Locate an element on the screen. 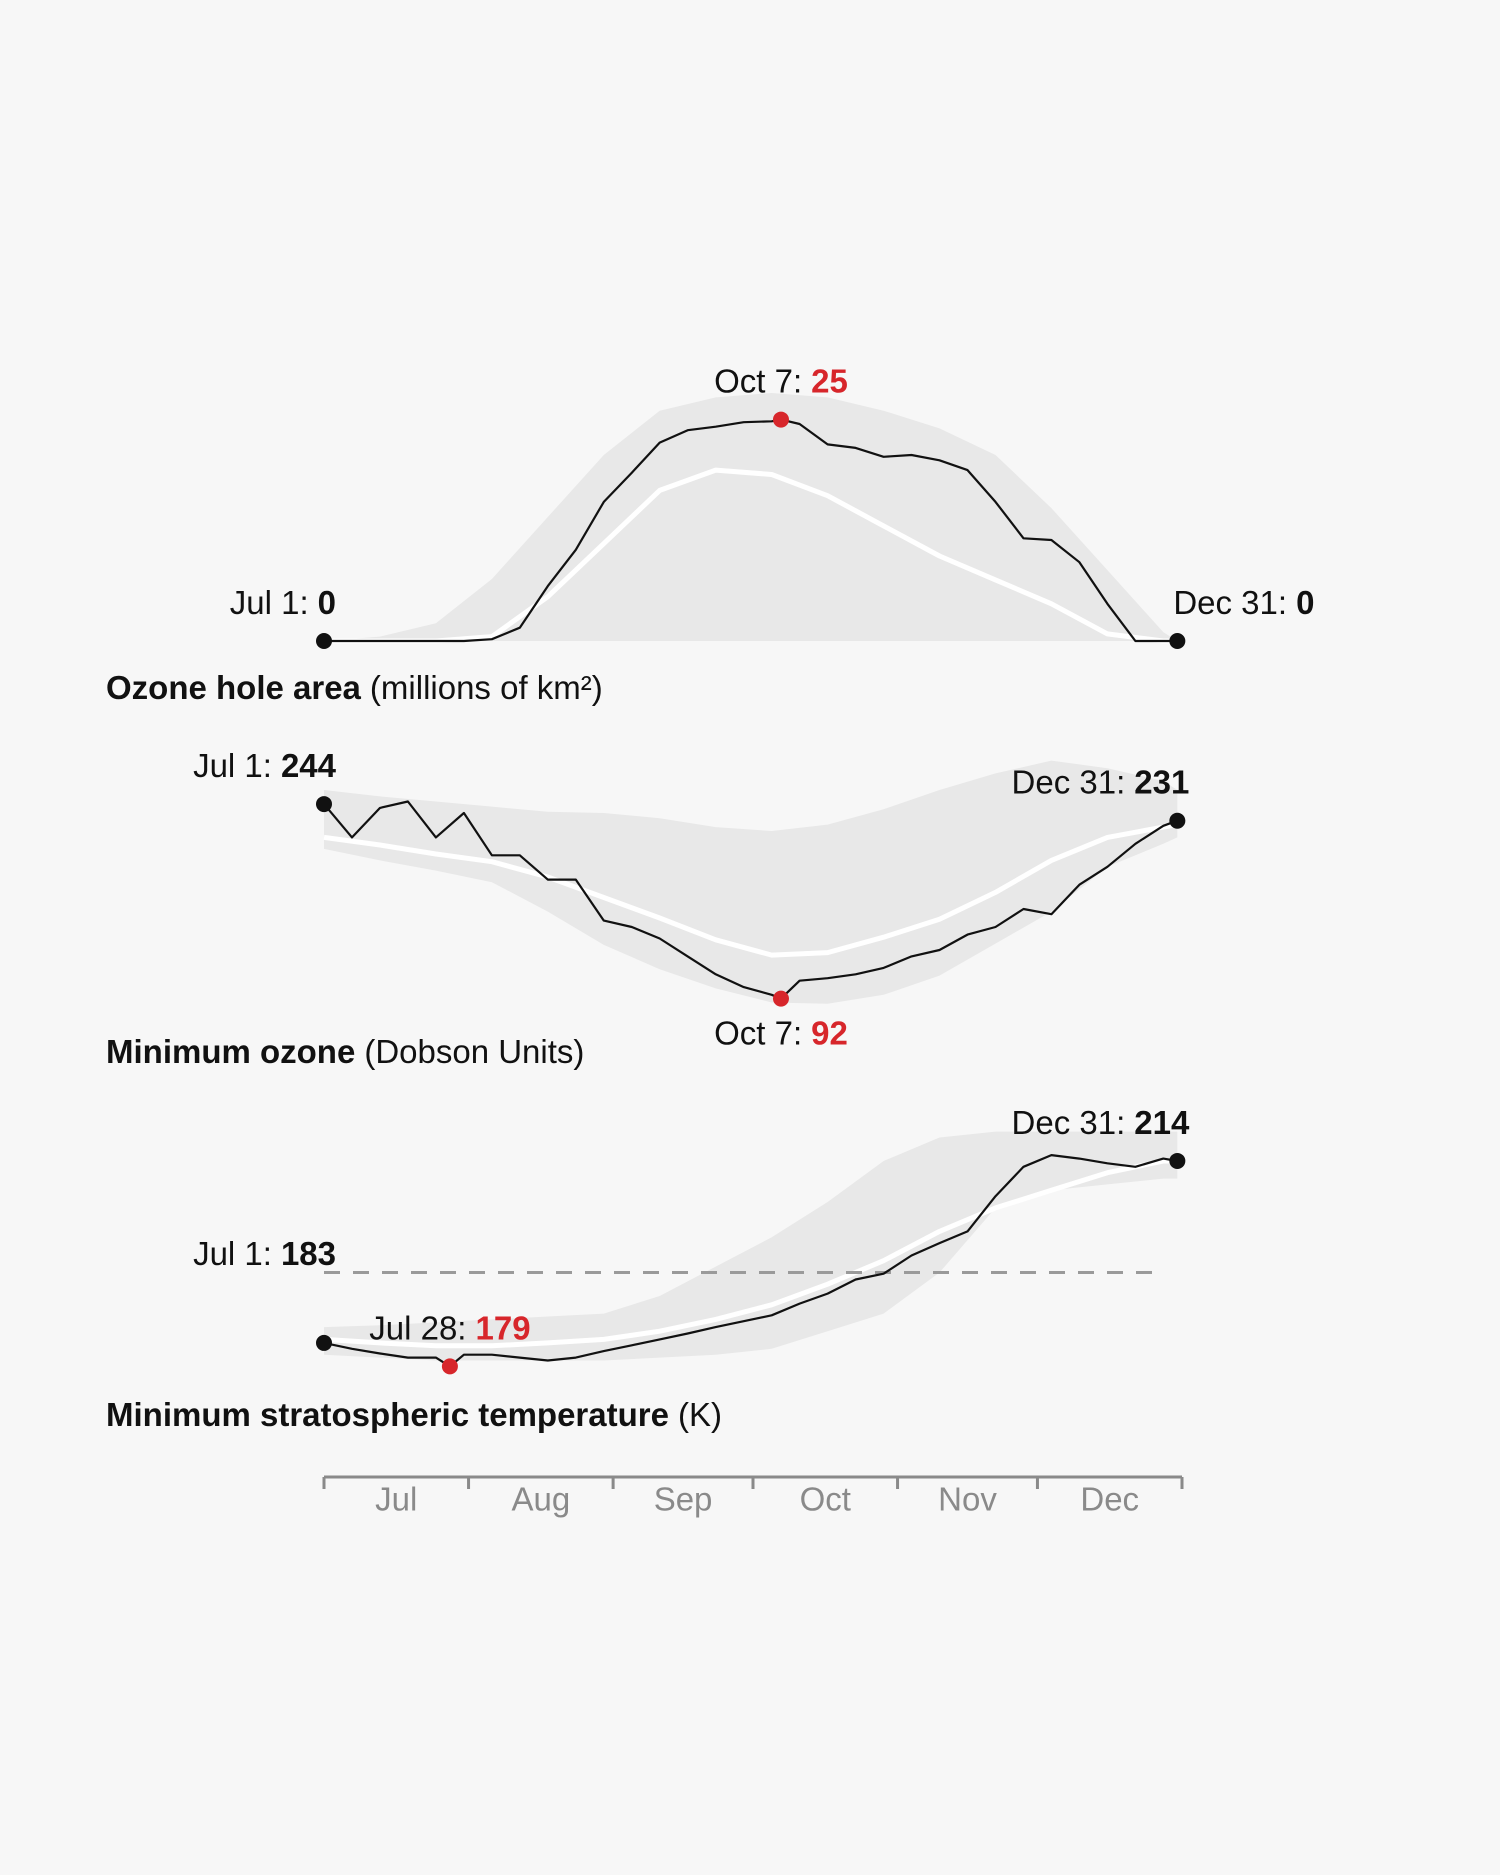 This screenshot has height=1875, width=1500. panel-title-unit: (Dobson Units) is located at coordinates (474, 1051).